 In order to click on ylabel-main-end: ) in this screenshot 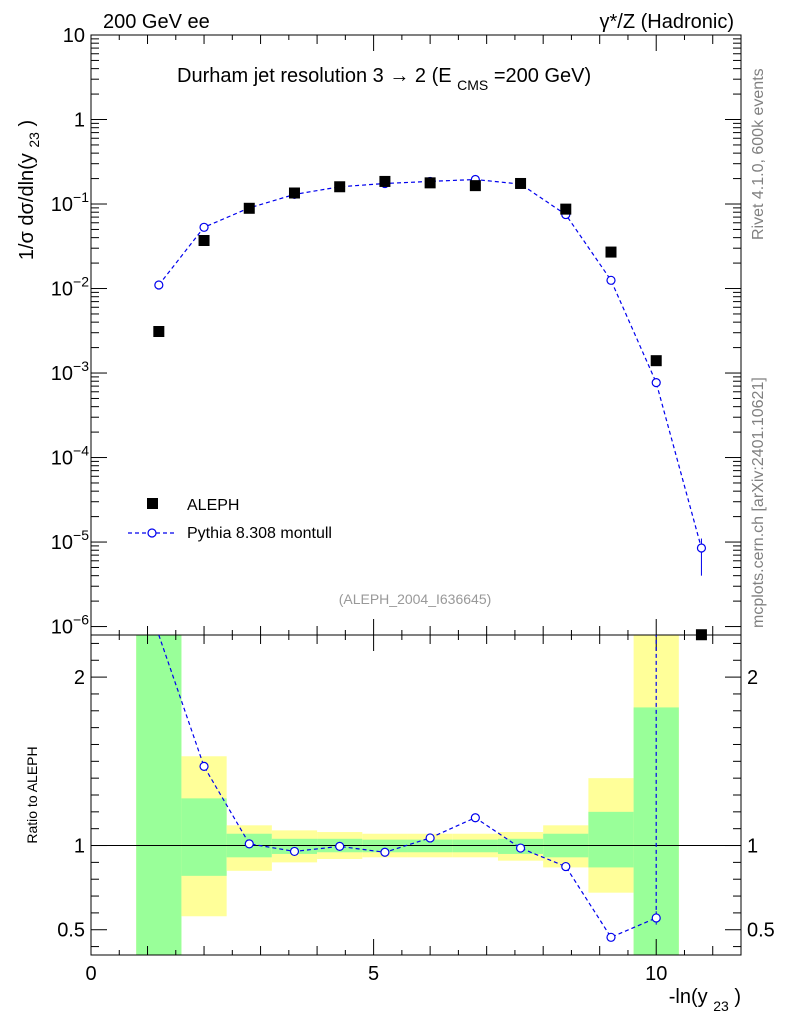, I will do `click(27, 123)`.